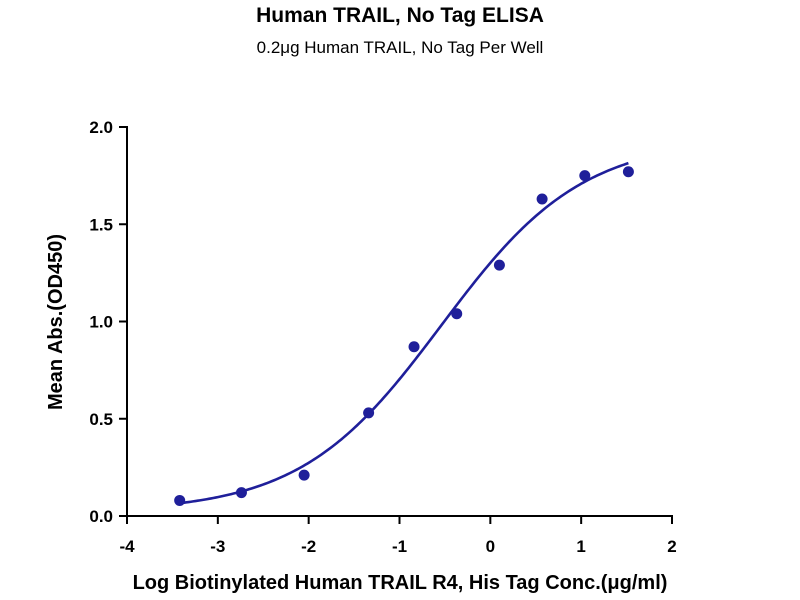  What do you see at coordinates (580, 546) in the screenshot?
I see `x-tick-label: 1` at bounding box center [580, 546].